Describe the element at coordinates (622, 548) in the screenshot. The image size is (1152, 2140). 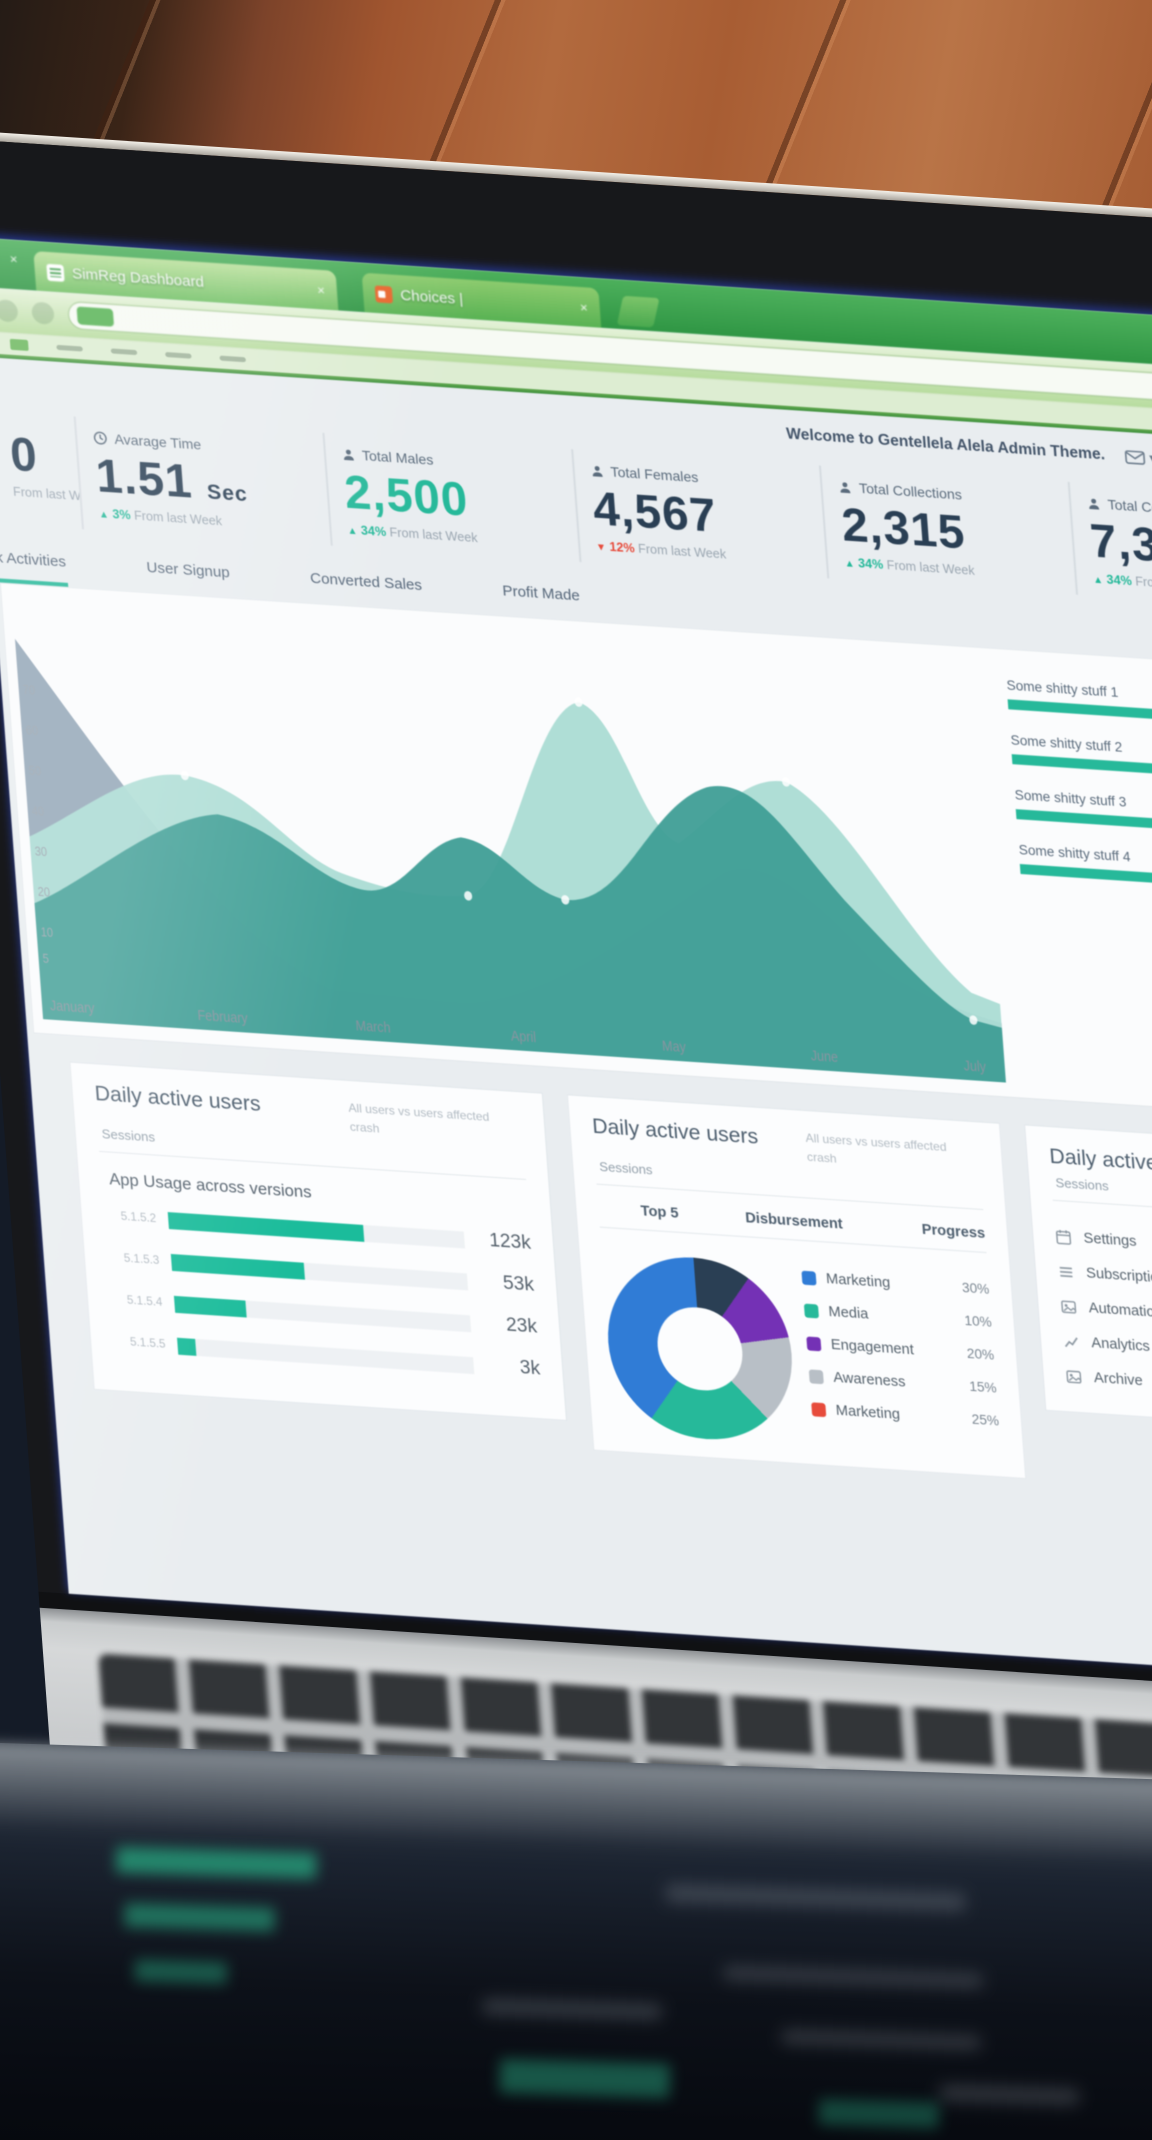
I see `tile-delta-pct: 12%` at that location.